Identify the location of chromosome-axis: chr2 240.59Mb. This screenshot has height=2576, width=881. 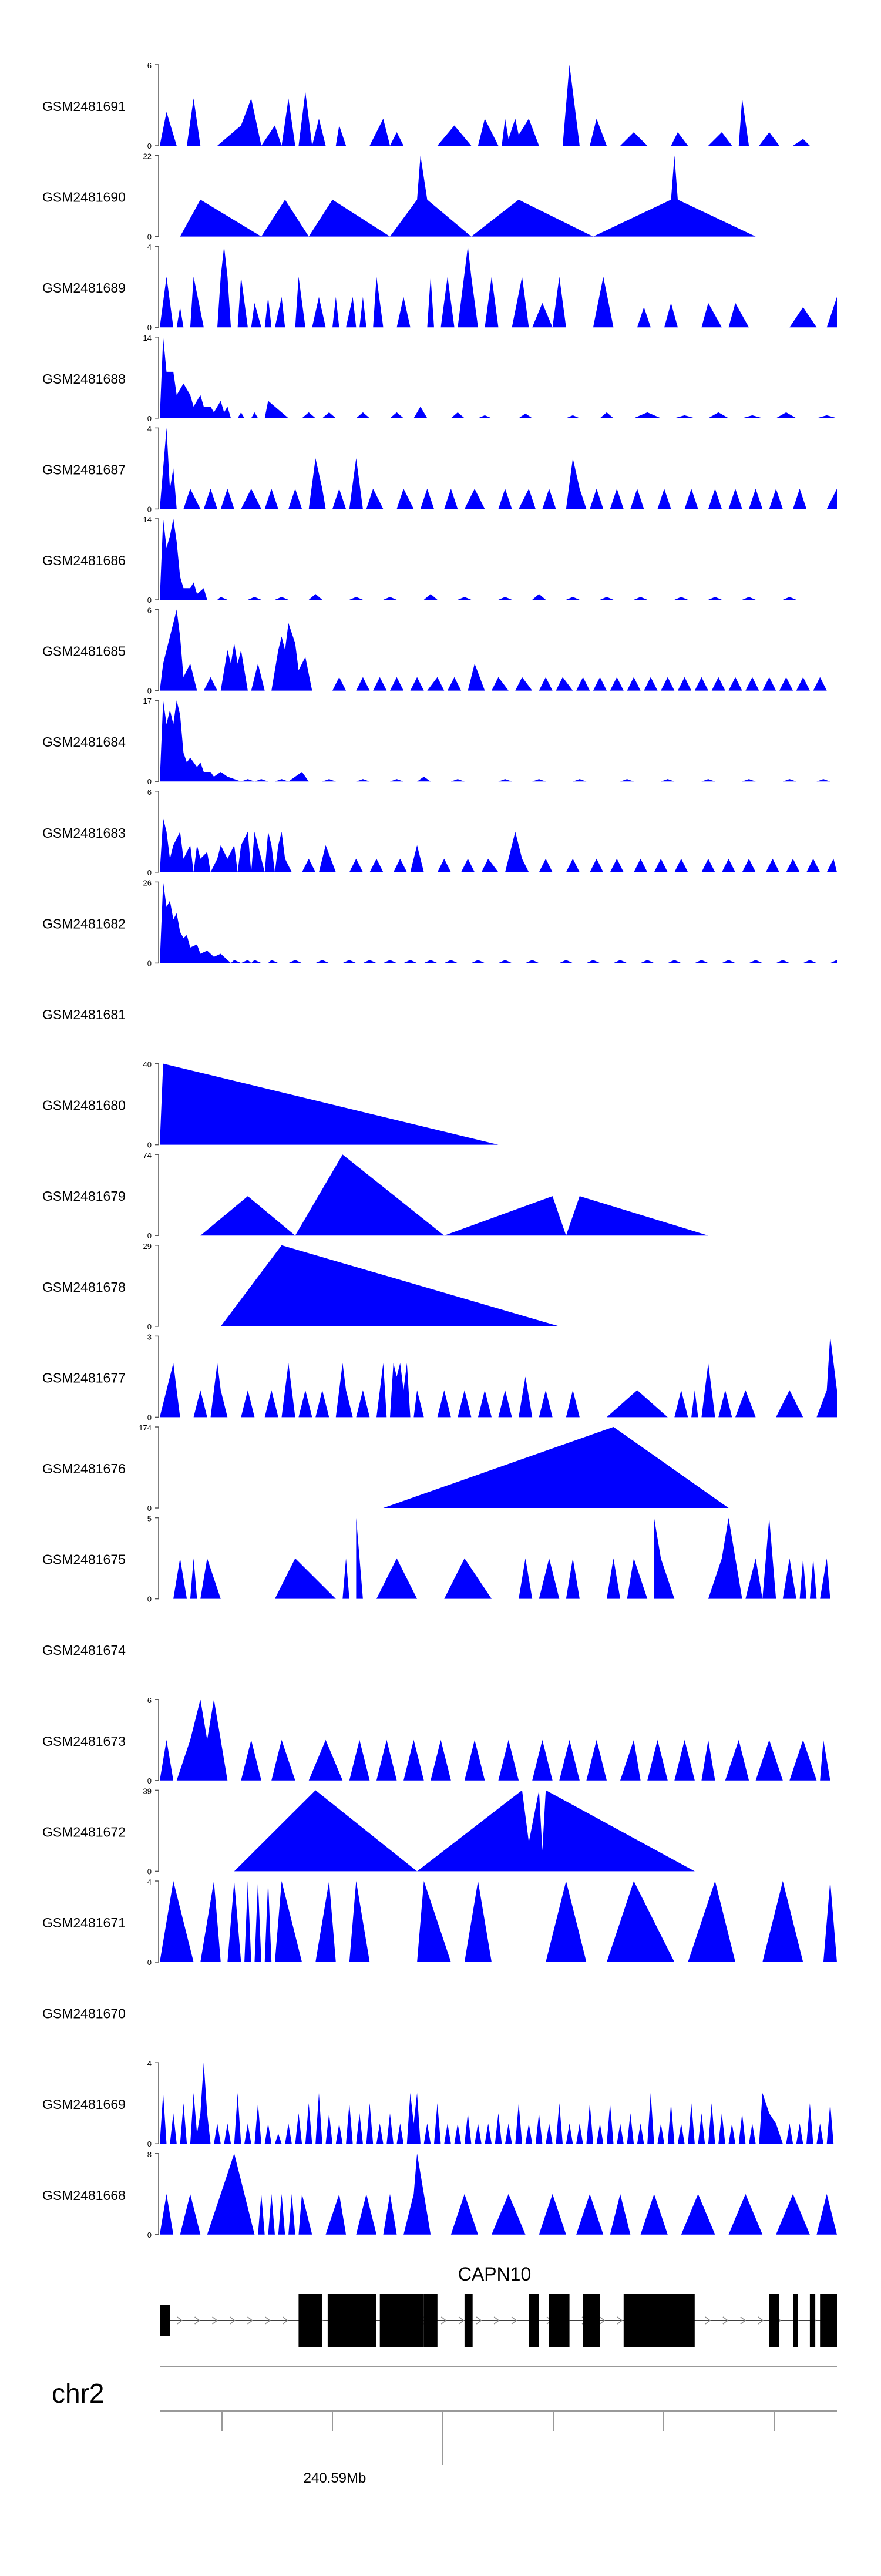
(445, 2426).